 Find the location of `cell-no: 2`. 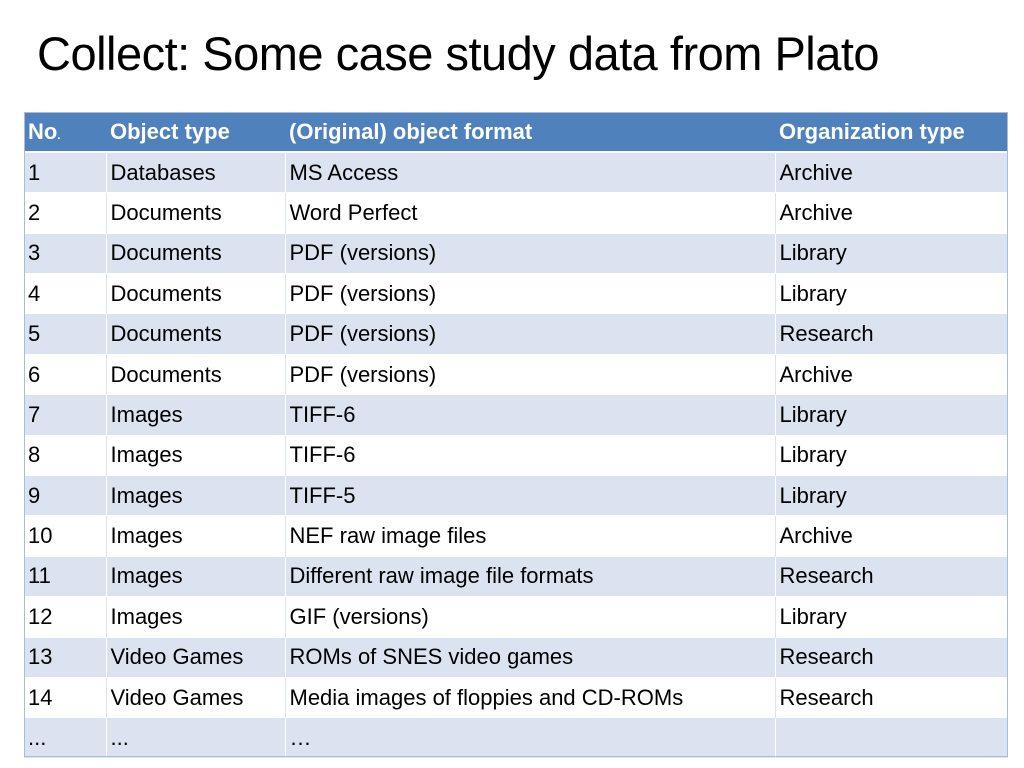

cell-no: 2 is located at coordinates (34, 212).